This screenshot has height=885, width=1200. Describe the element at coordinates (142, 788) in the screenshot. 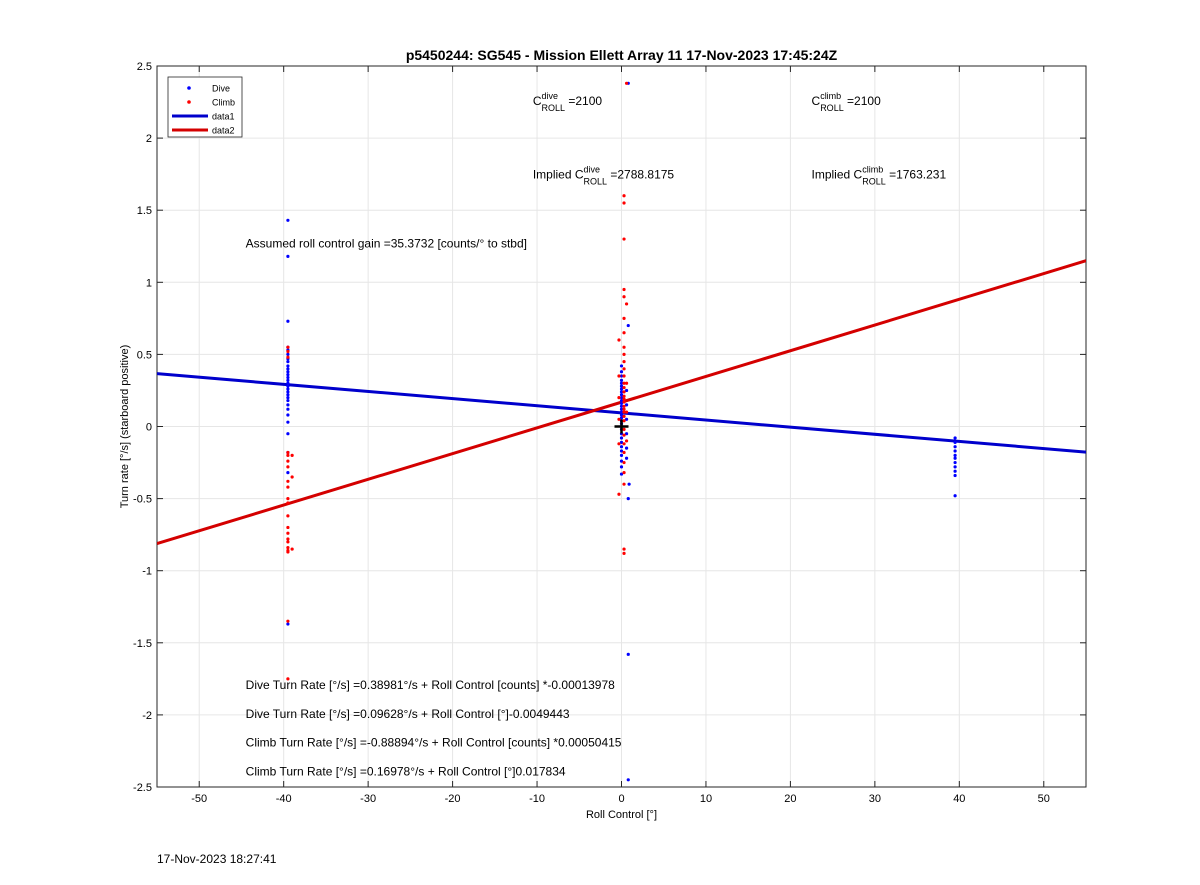

I see `y-tick-label: -2.5` at that location.